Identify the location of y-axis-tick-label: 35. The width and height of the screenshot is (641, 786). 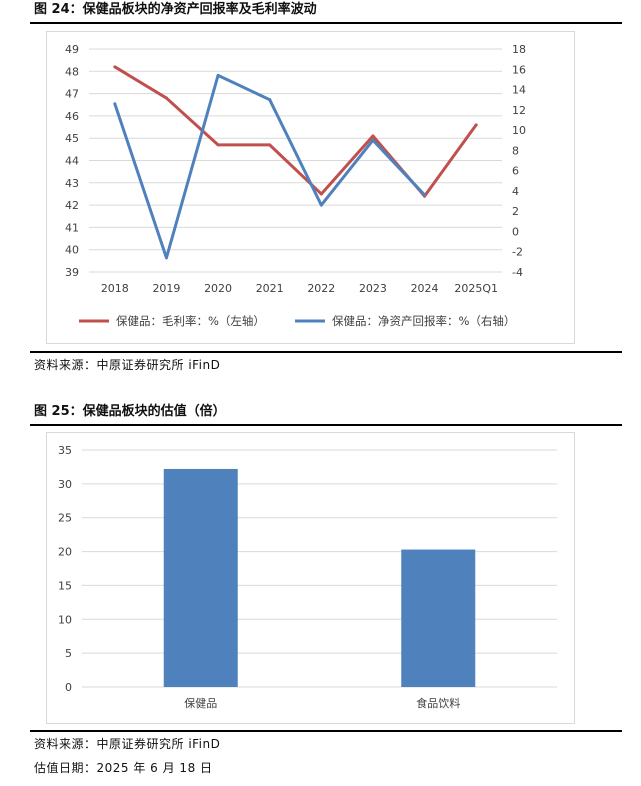
(65, 450).